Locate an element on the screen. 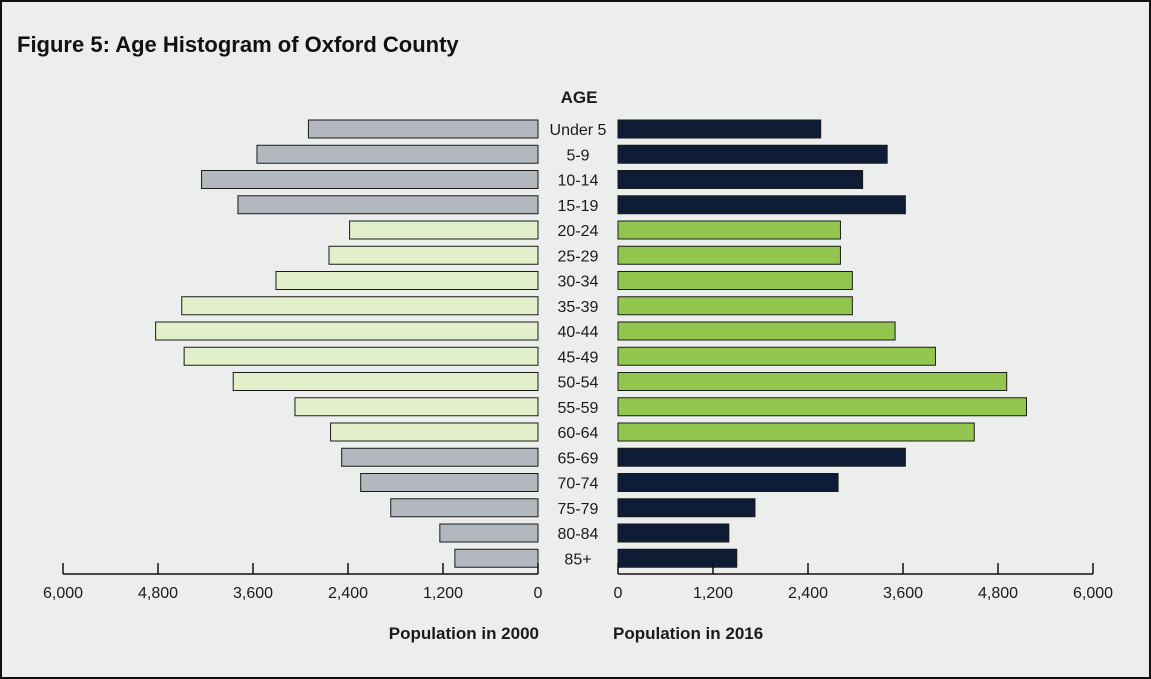 This screenshot has height=679, width=1151. age-label-13: 65-69 is located at coordinates (578, 458).